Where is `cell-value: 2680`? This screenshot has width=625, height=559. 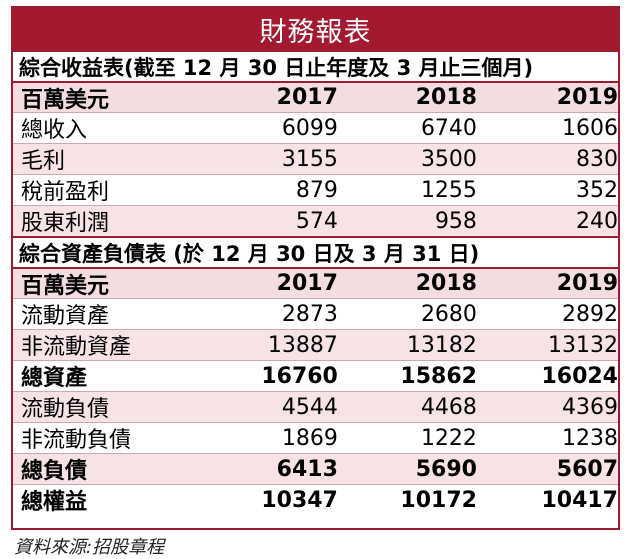 cell-value: 2680 is located at coordinates (448, 314).